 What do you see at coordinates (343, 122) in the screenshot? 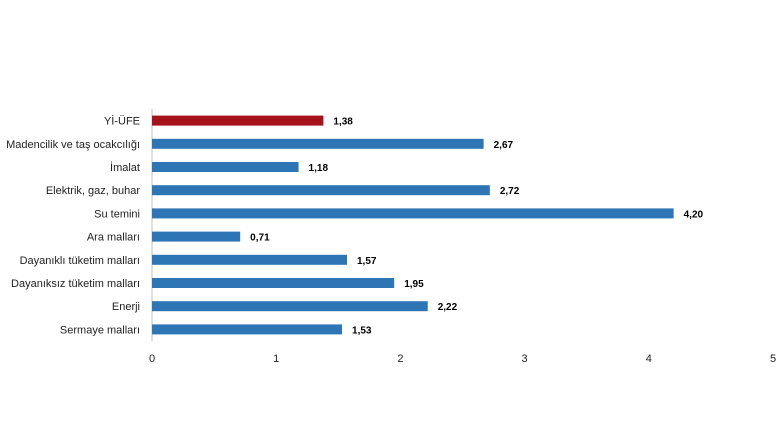
I see `data-label: 1,38` at bounding box center [343, 122].